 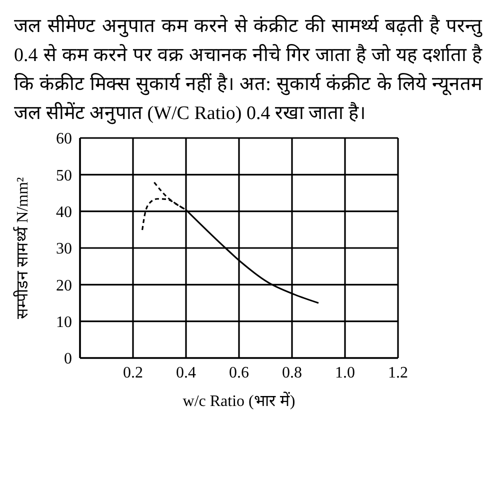 I want to click on x-tick-label: 0.2, so click(x=133, y=373).